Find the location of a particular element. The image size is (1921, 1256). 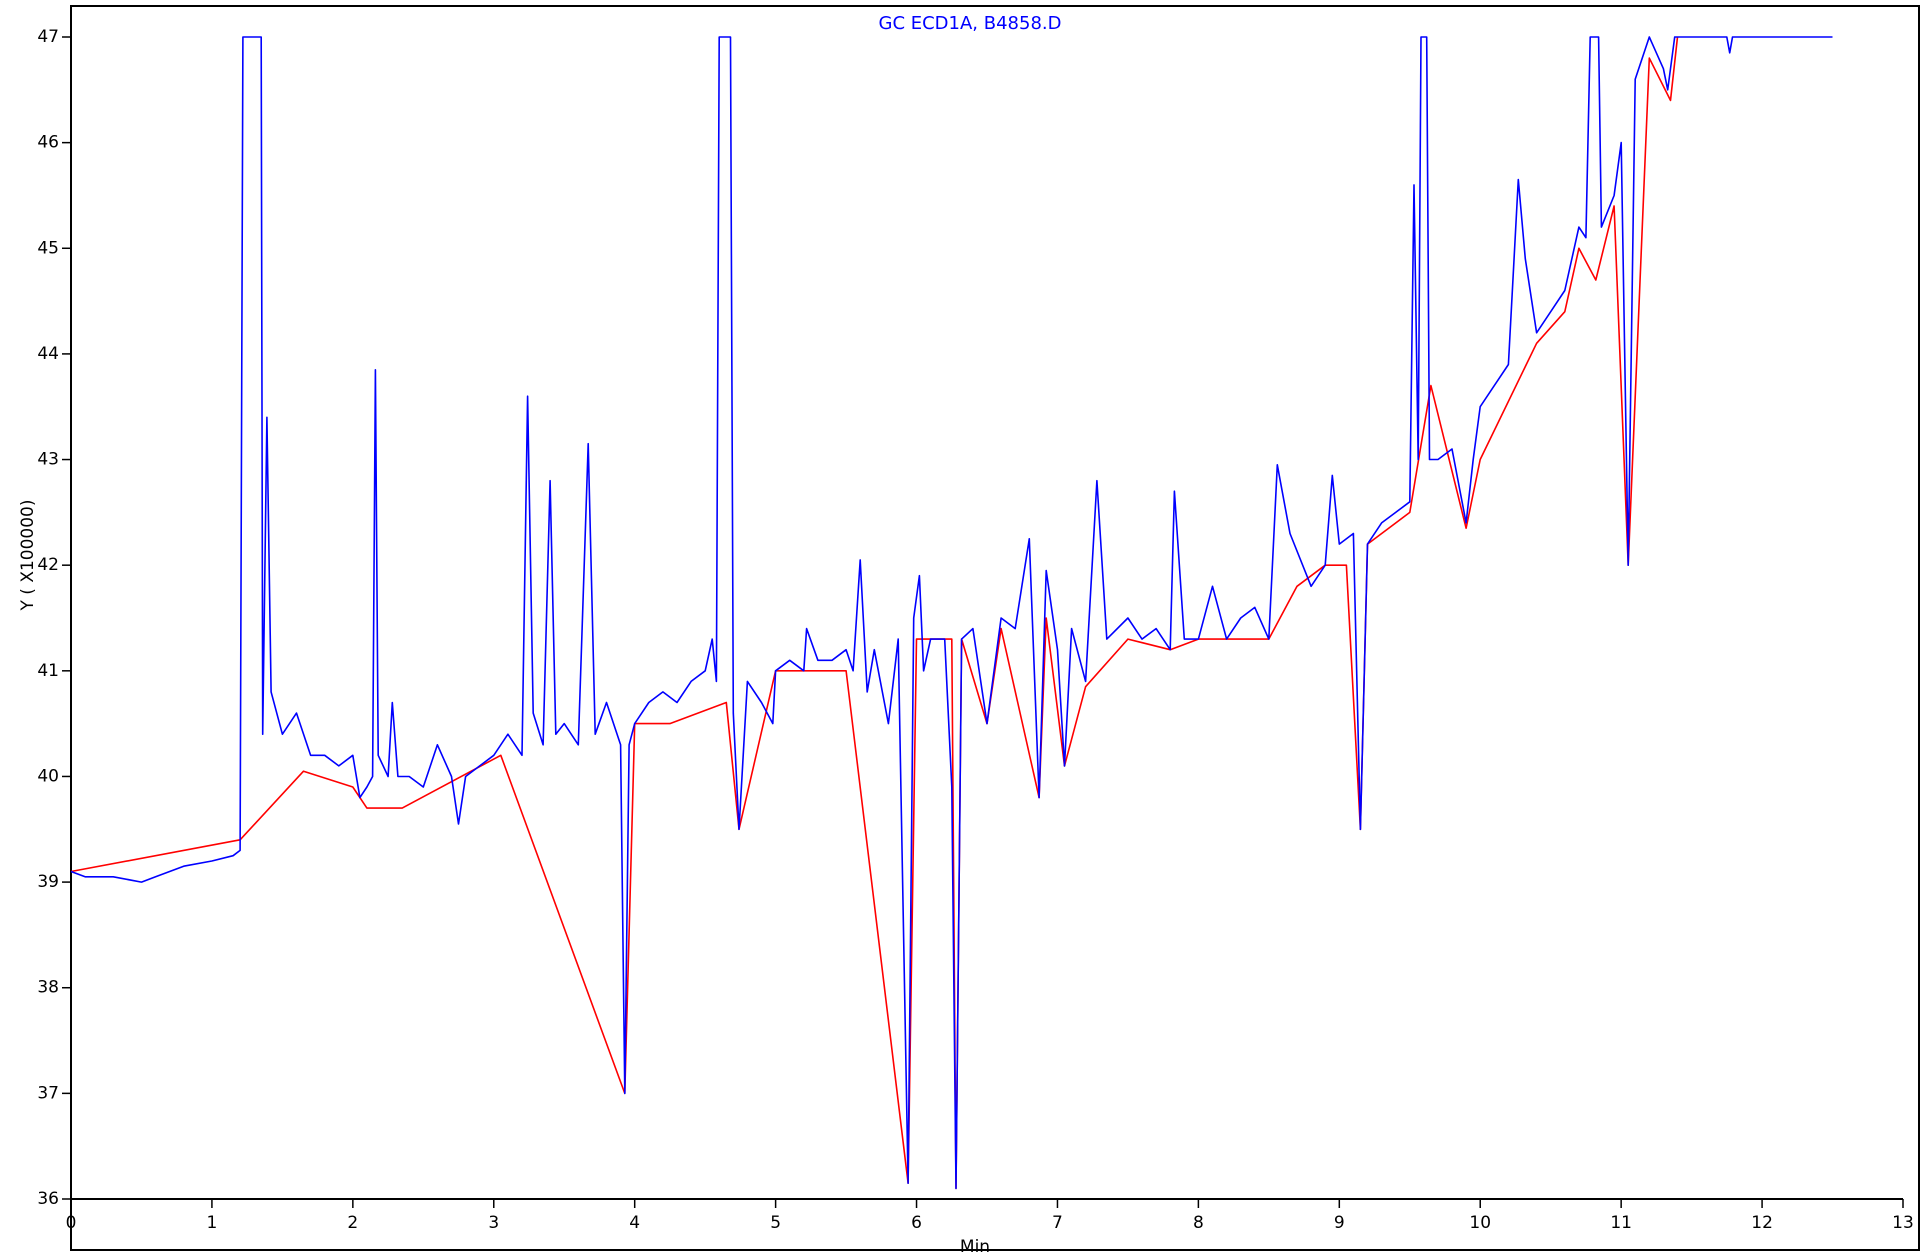

x-tick-label: 10 is located at coordinates (1480, 1223).